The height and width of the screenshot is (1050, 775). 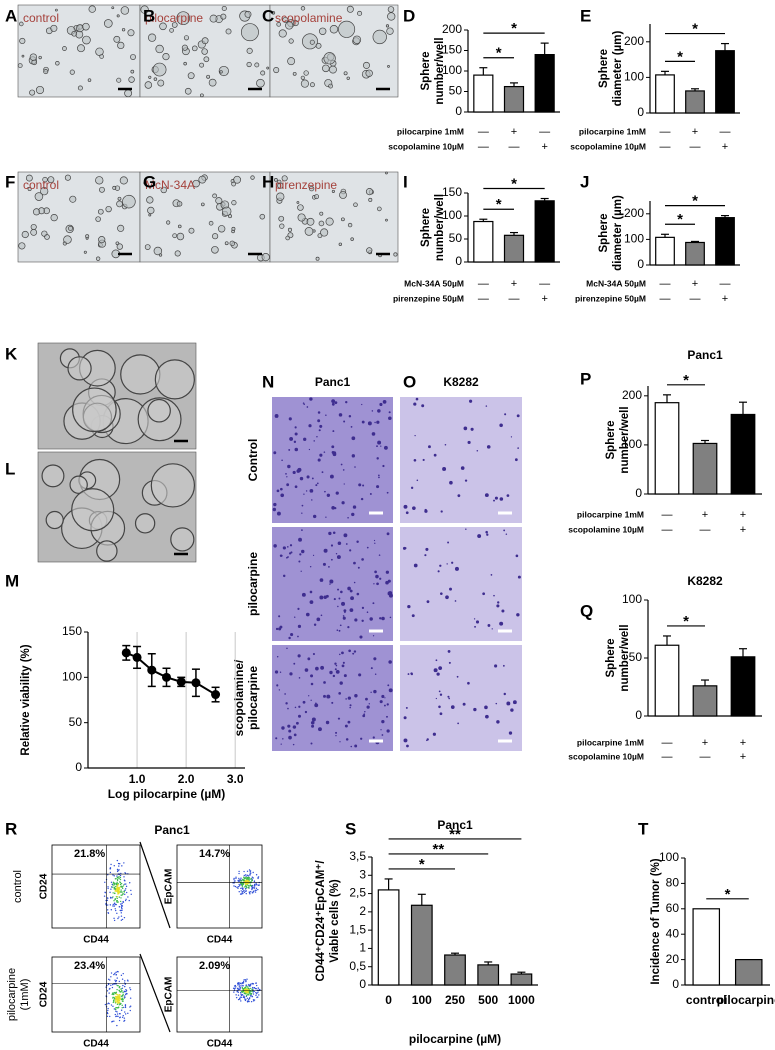 What do you see at coordinates (321, 921) in the screenshot?
I see `y-axis-label: CD44⁺CD24⁺EpCAM⁺/` at bounding box center [321, 921].